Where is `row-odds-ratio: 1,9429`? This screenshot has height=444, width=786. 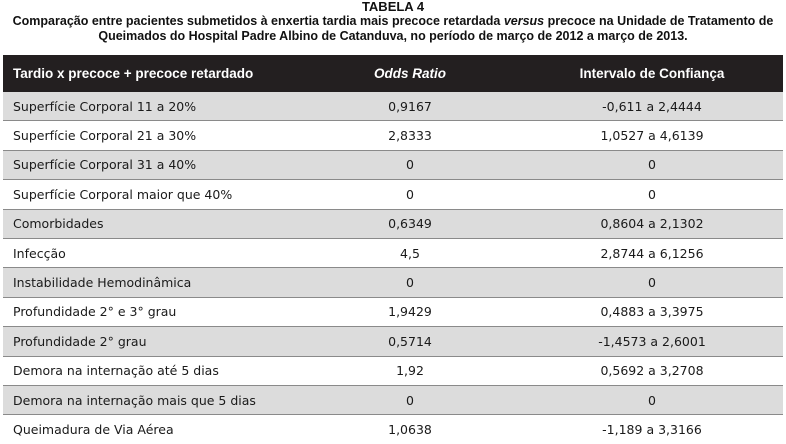 row-odds-ratio: 1,9429 is located at coordinates (410, 312).